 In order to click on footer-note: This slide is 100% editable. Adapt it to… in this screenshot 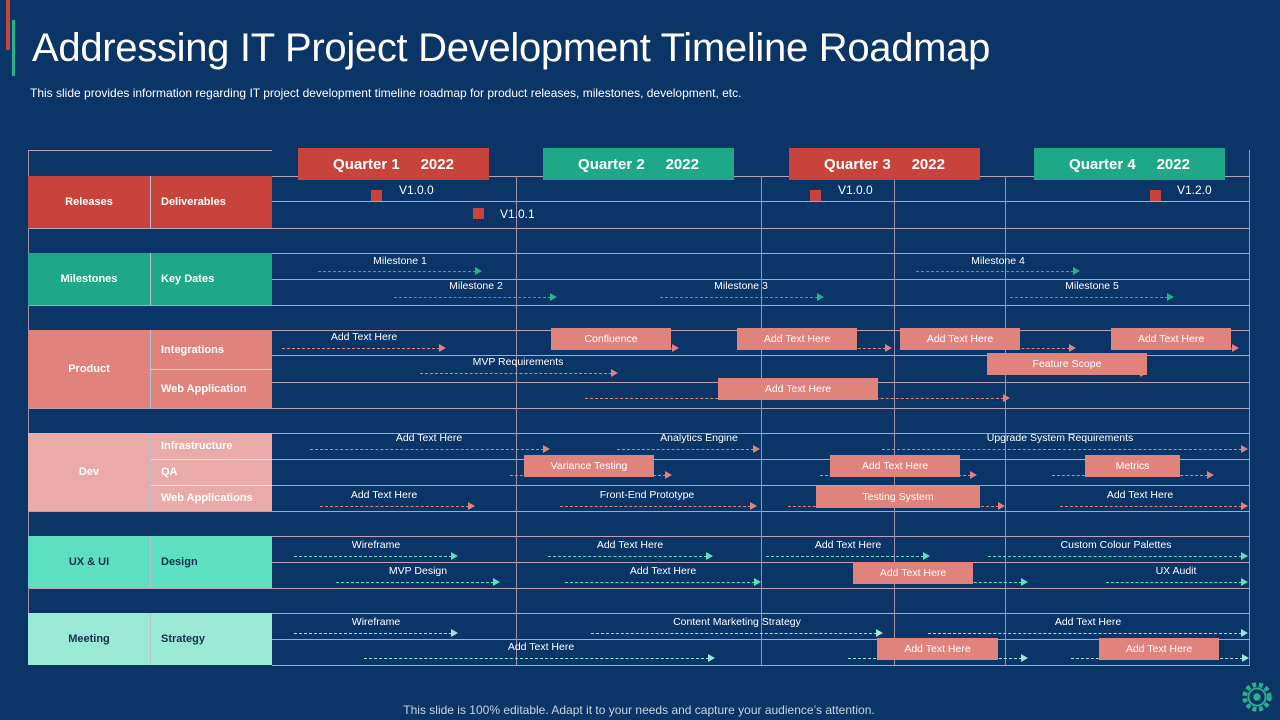, I will do `click(639, 710)`.